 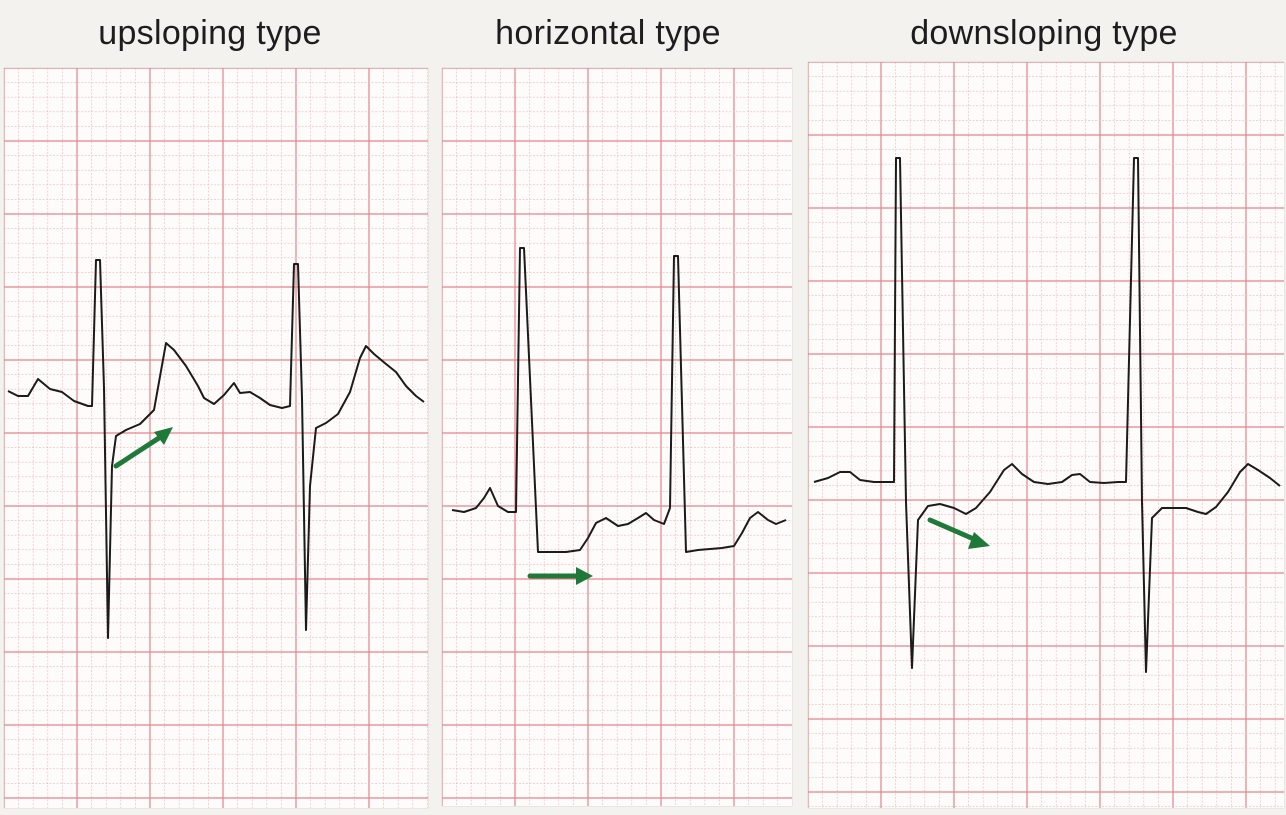 What do you see at coordinates (608, 33) in the screenshot?
I see `panel-title-horizontal: horizontal type` at bounding box center [608, 33].